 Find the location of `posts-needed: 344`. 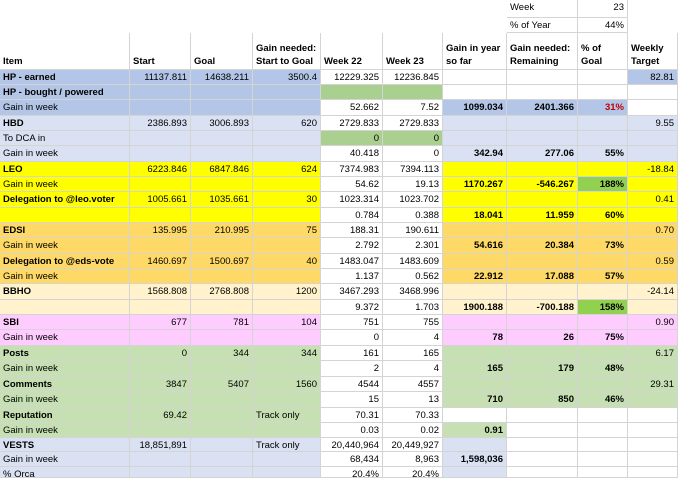

posts-needed: 344 is located at coordinates (287, 353).